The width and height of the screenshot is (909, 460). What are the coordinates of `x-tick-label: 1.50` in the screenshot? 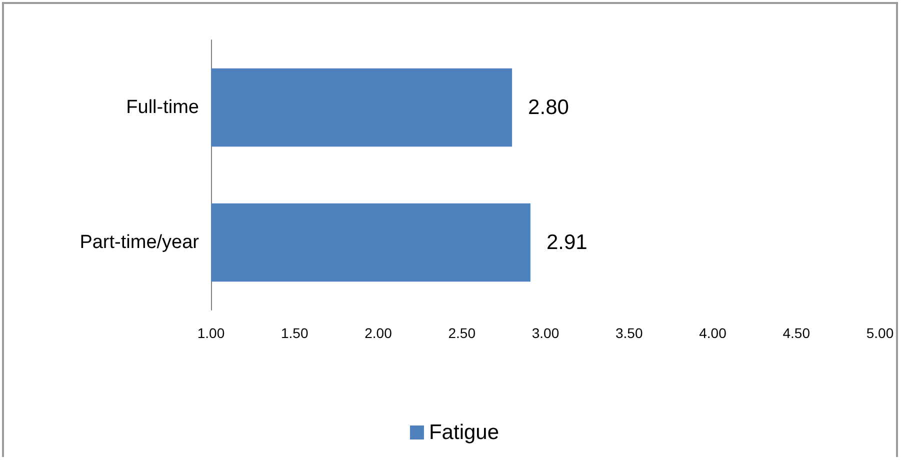 It's located at (294, 333).